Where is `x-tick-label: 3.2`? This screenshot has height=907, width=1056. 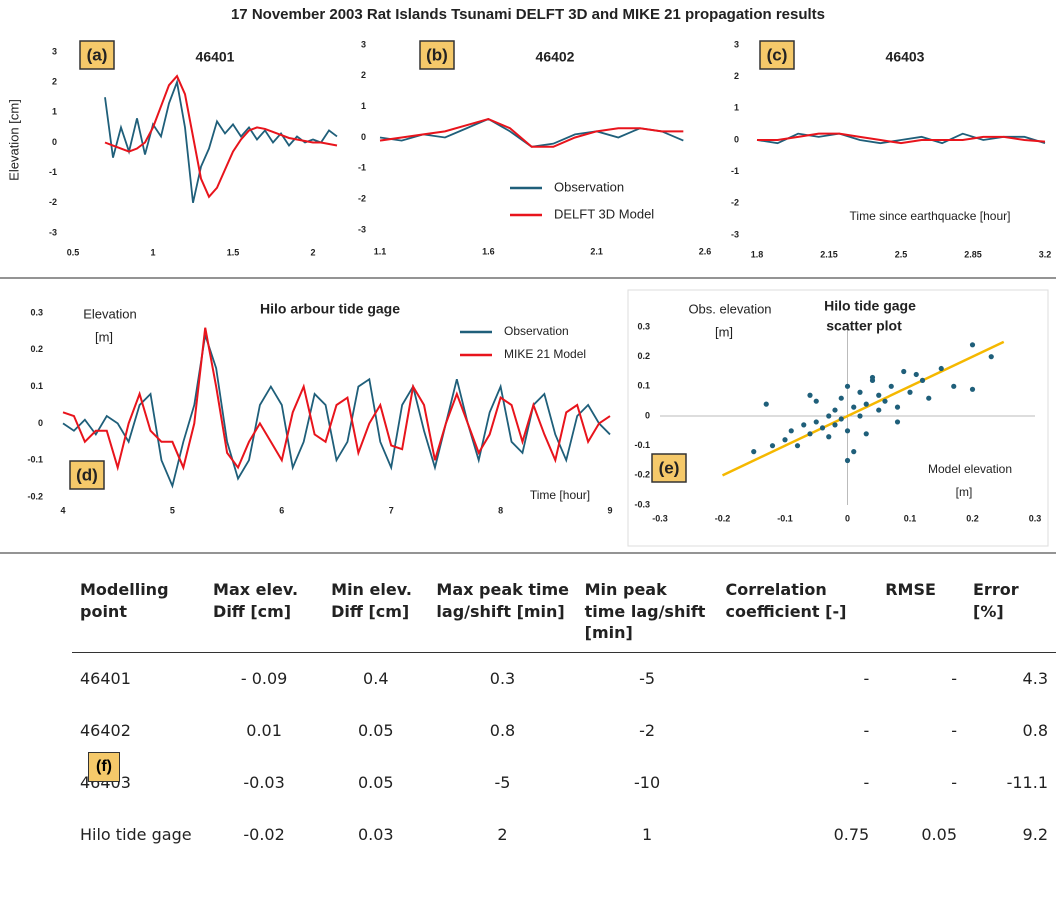
x-tick-label: 3.2 is located at coordinates (1045, 254).